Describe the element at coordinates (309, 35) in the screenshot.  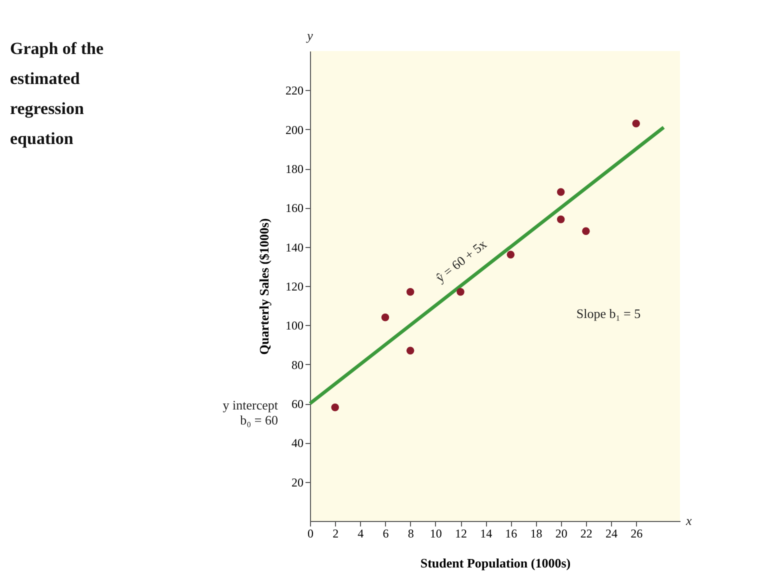
I see `text: y` at that location.